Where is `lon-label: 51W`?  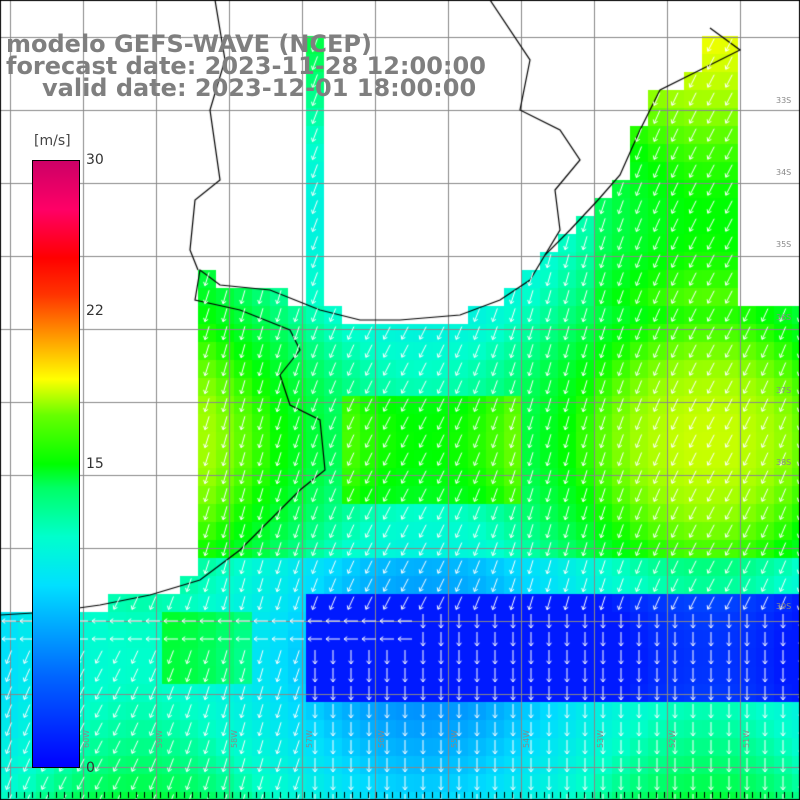 lon-label: 51W is located at coordinates (746, 738).